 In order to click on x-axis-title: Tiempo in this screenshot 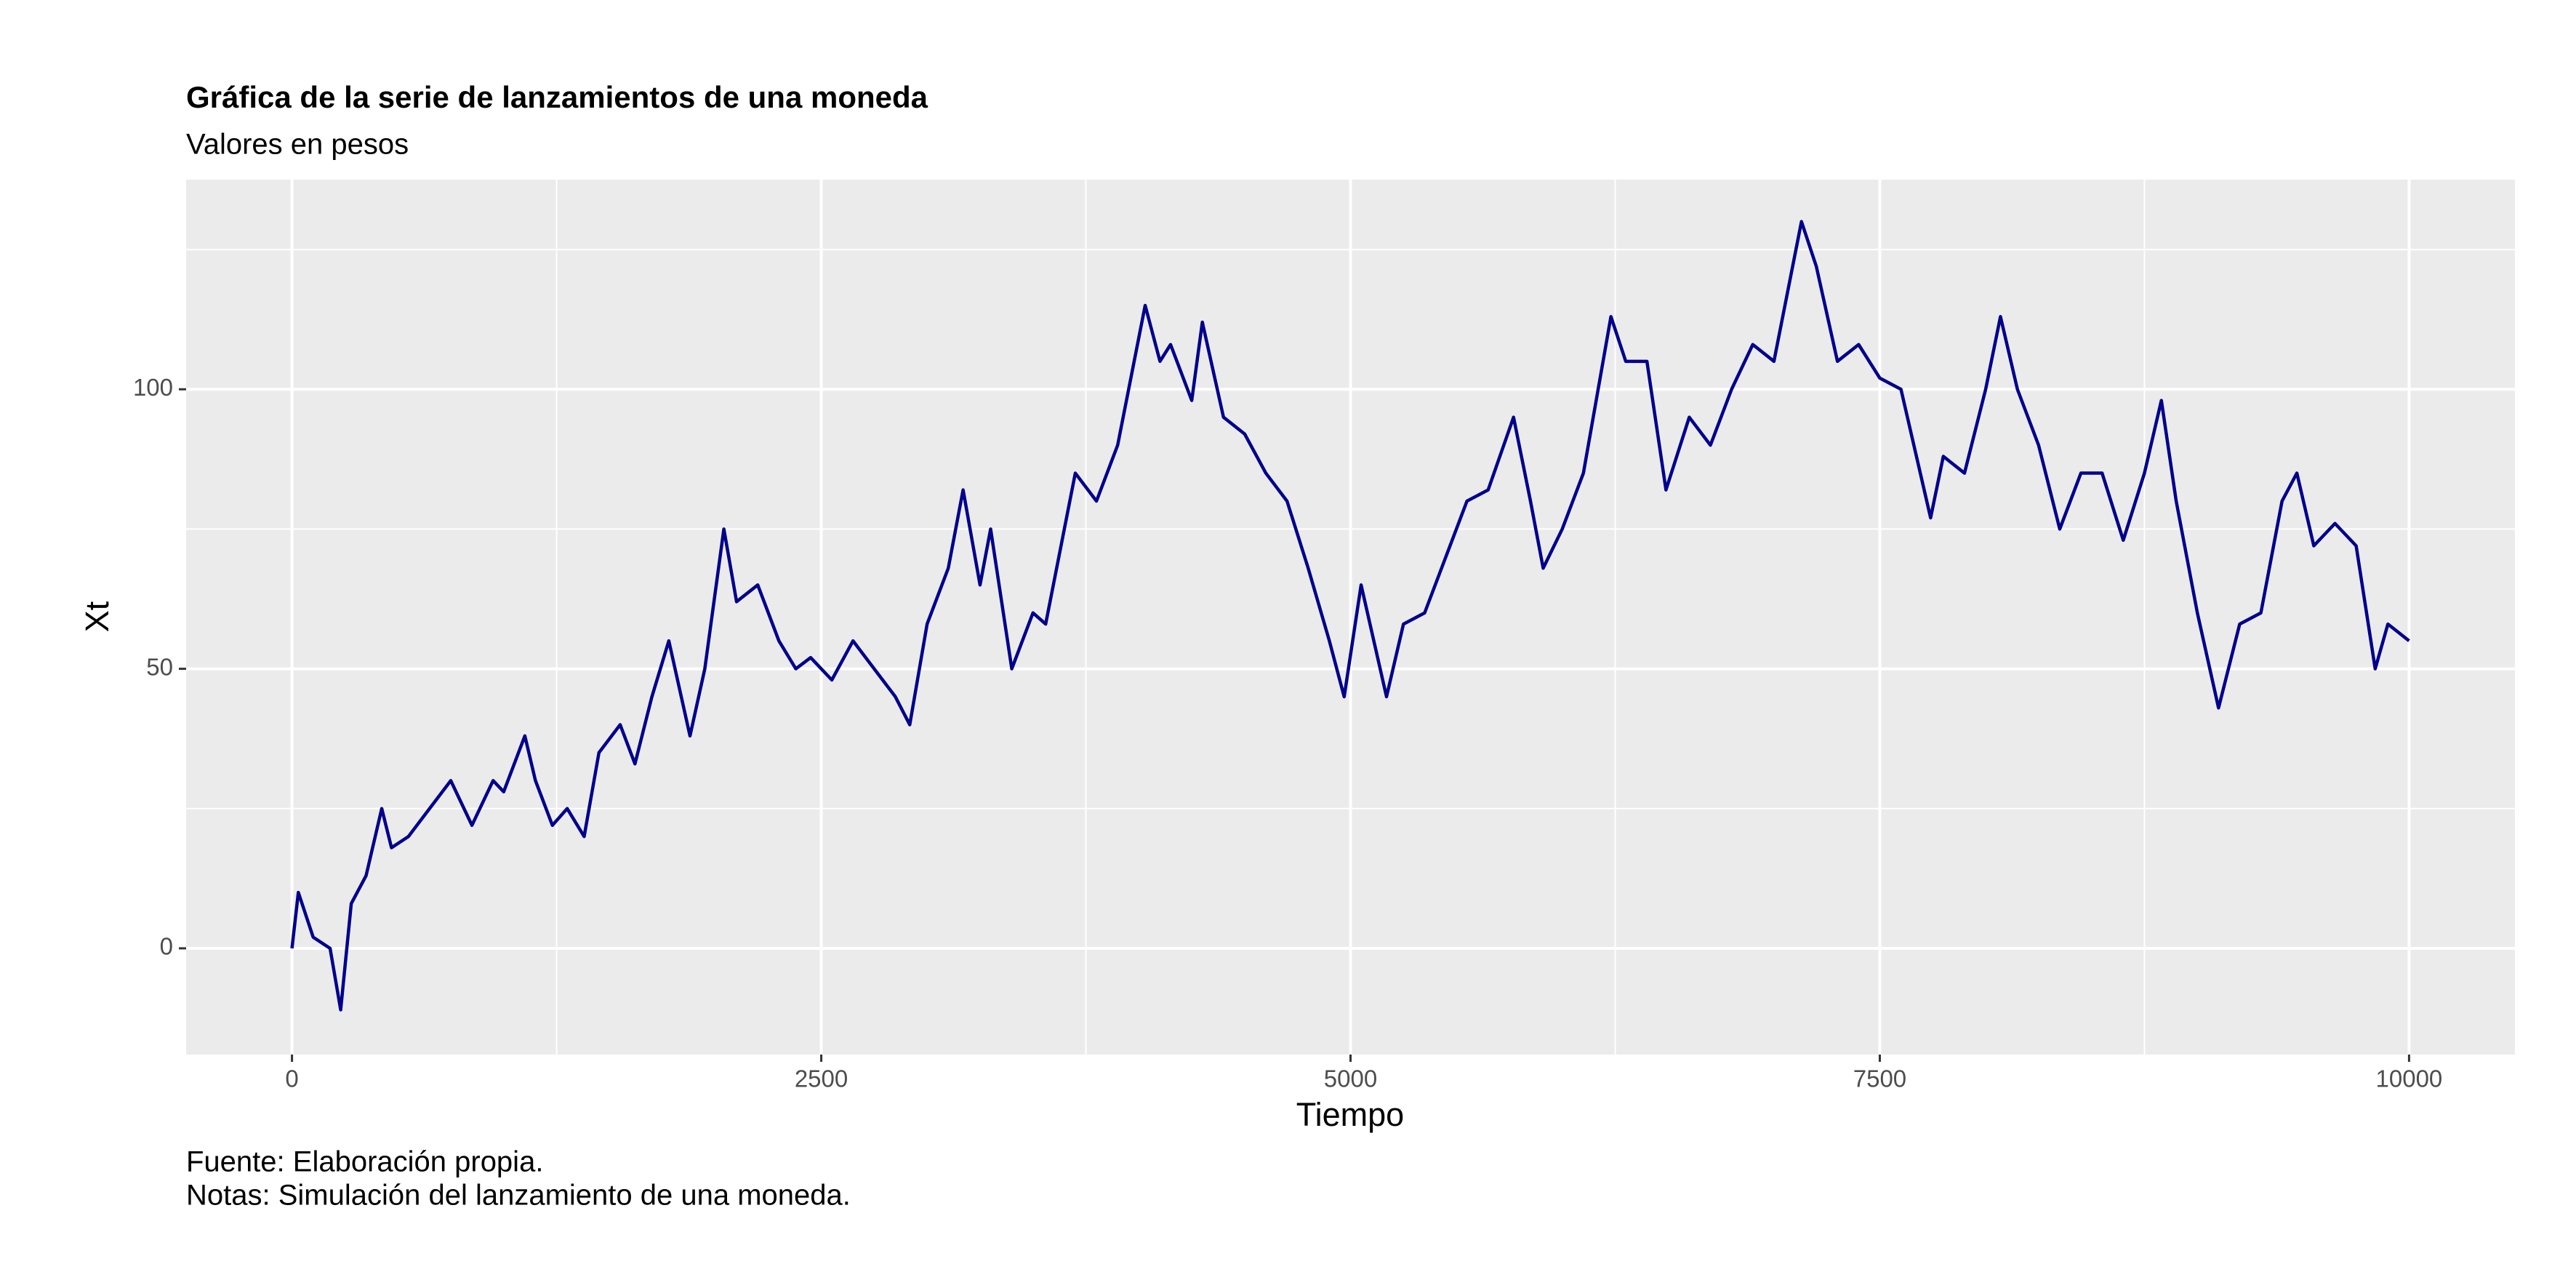, I will do `click(1350, 1114)`.